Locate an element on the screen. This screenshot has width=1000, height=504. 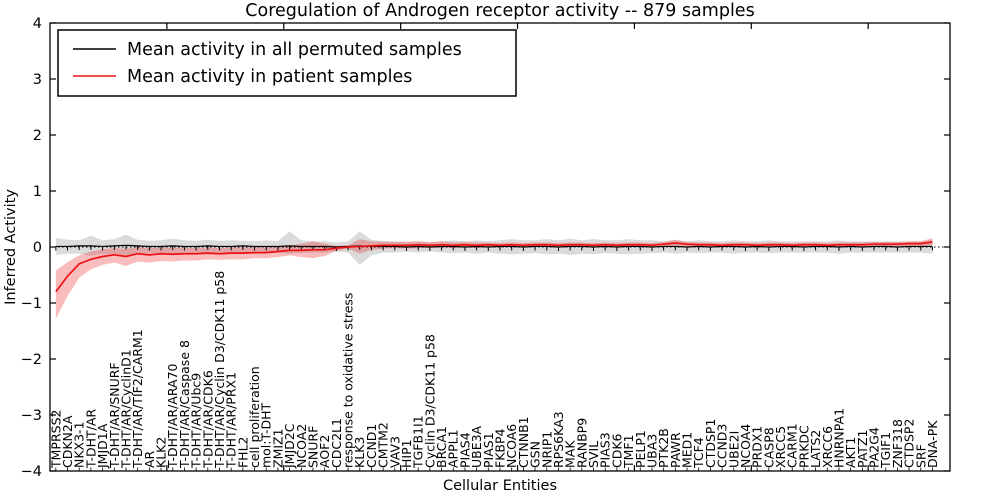
x-tick-label: TGFB1I1 is located at coordinates (418, 442).